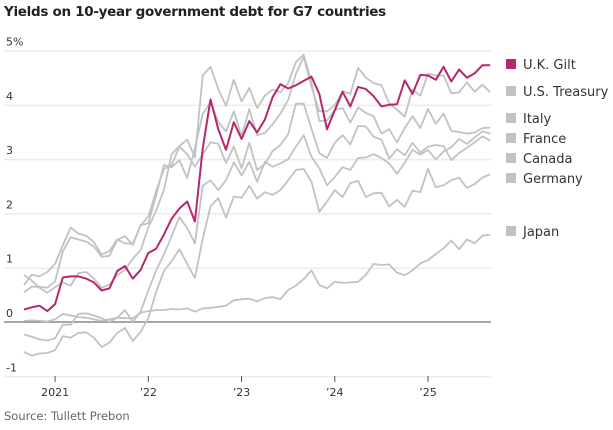  I want to click on y-tick-label: 4, so click(9, 96).